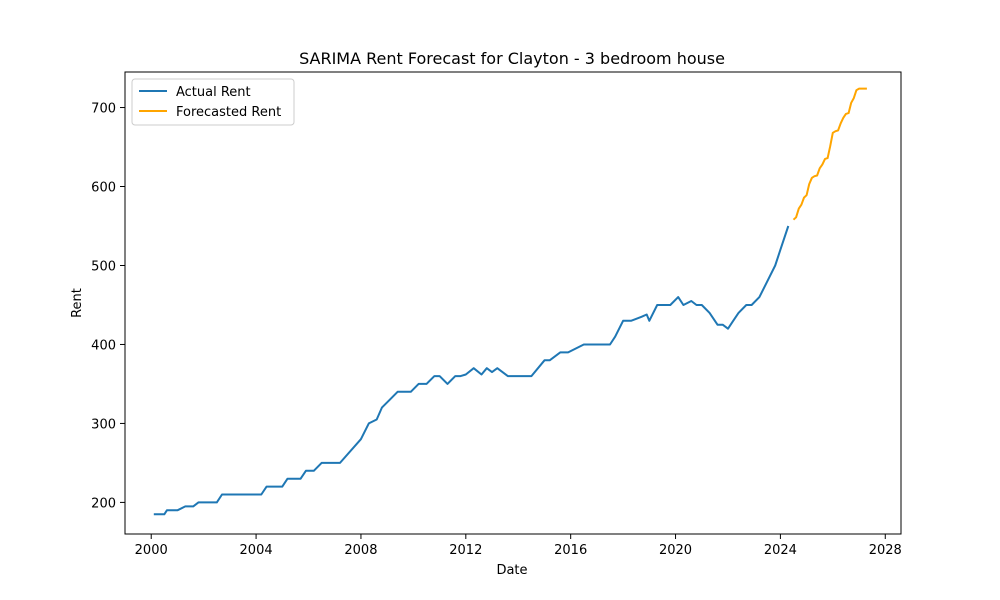 The image size is (1000, 600). What do you see at coordinates (77, 303) in the screenshot?
I see `y-axis-label: Rent` at bounding box center [77, 303].